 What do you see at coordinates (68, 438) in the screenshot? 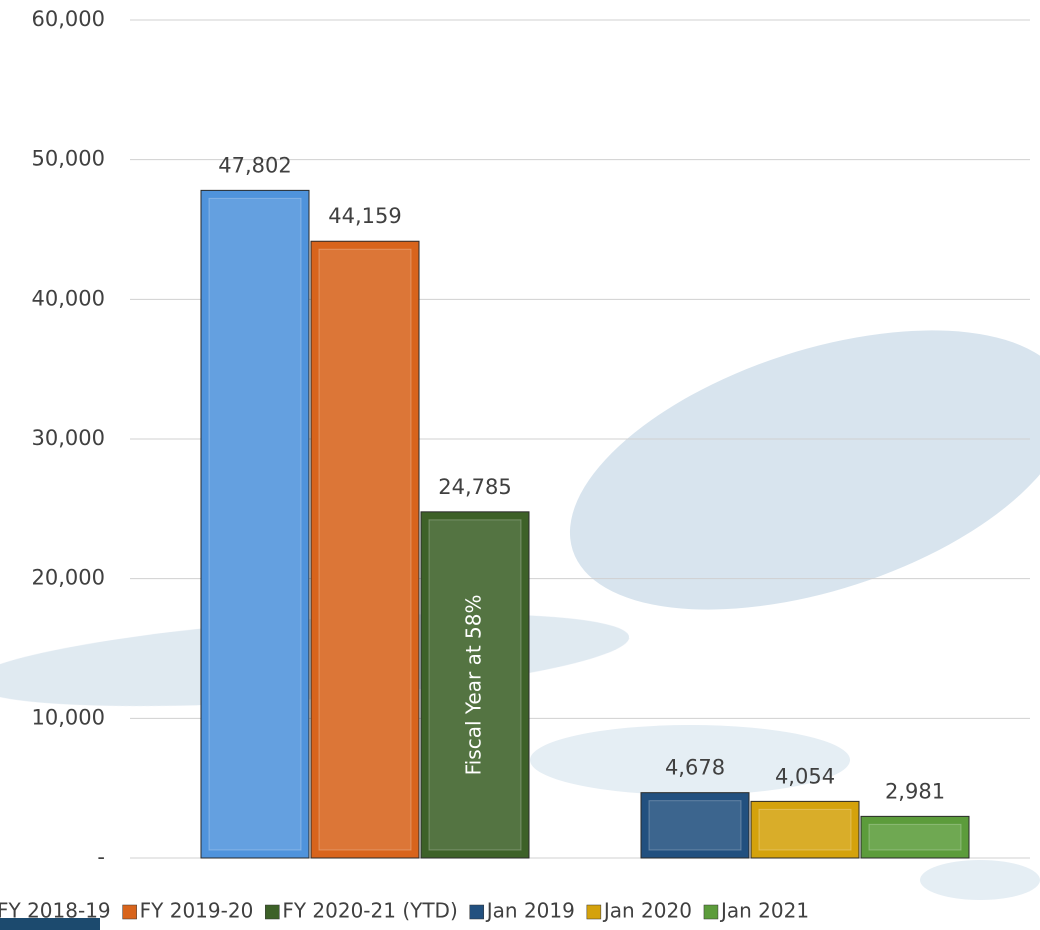
I see `y-tick-label: 30,000` at bounding box center [68, 438].